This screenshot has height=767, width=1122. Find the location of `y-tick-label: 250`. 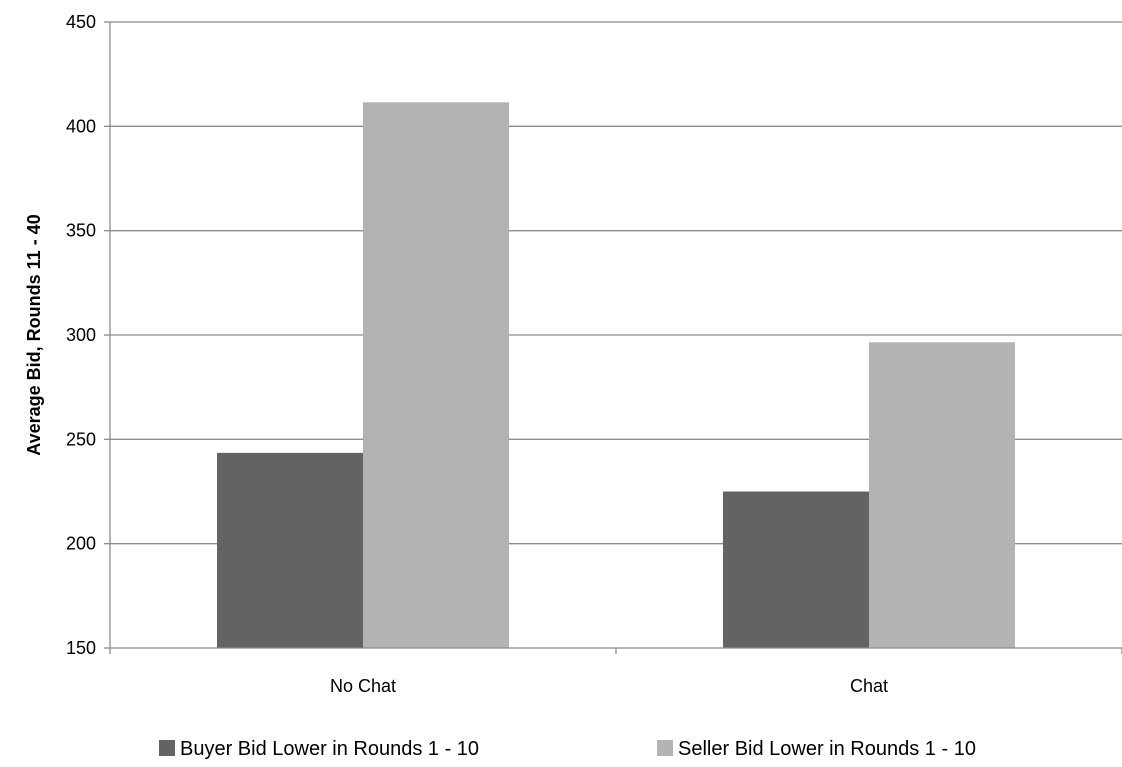

y-tick-label: 250 is located at coordinates (81, 439).